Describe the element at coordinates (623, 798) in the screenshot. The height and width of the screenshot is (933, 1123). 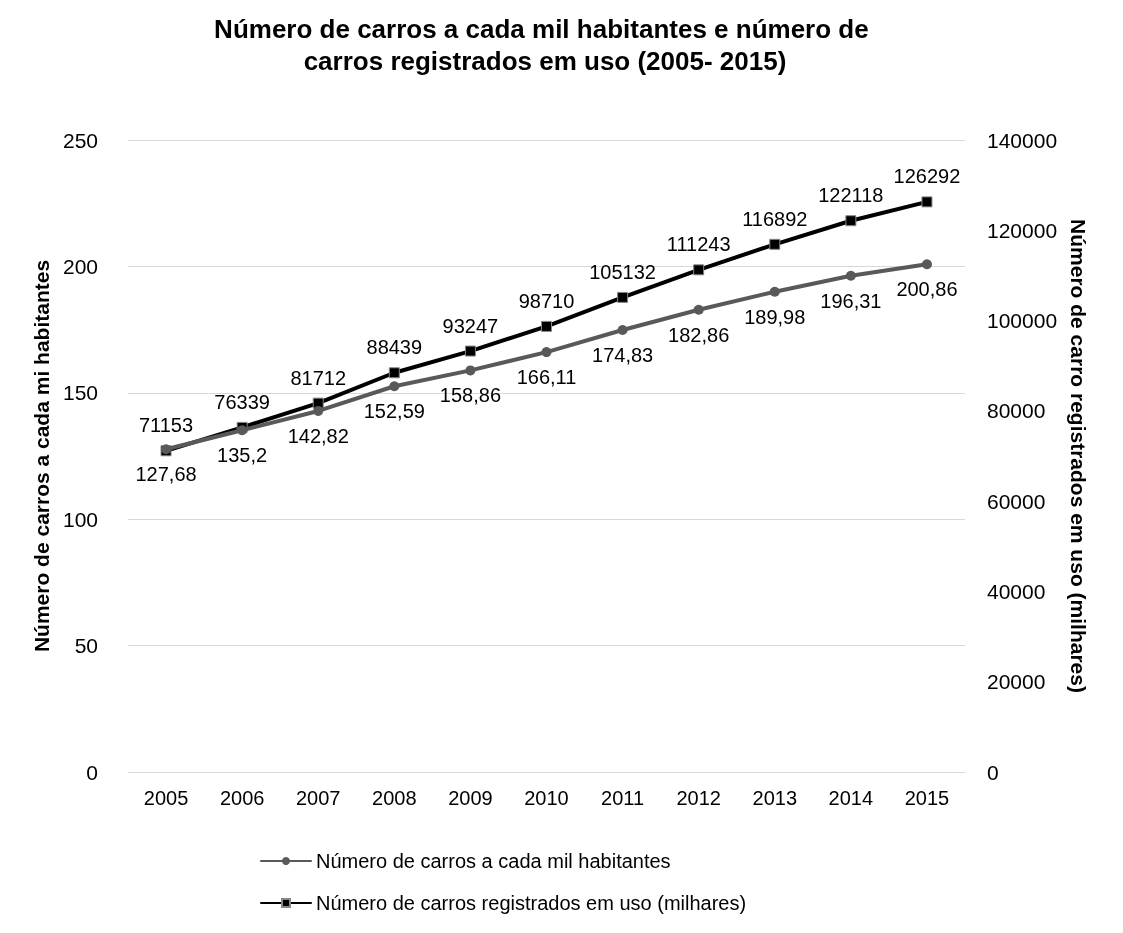
I see `x-tick-label: 2011` at that location.